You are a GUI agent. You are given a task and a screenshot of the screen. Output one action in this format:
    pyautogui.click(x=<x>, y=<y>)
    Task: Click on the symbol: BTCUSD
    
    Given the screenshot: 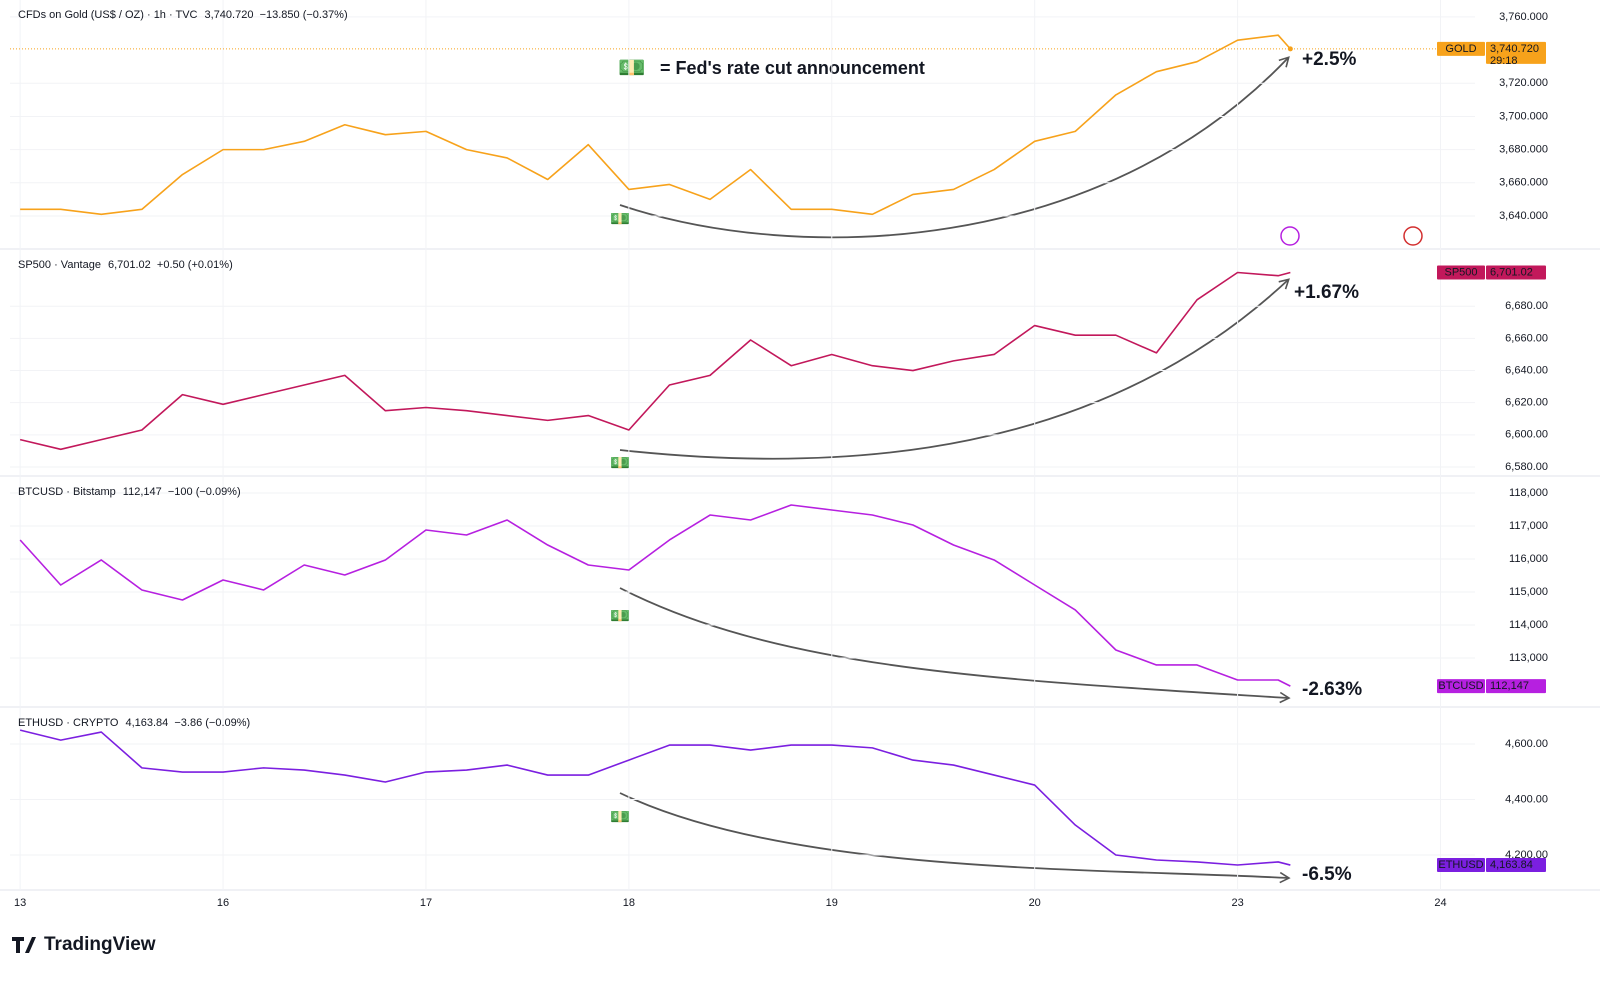 What is the action you would take?
    pyautogui.click(x=1460, y=686)
    